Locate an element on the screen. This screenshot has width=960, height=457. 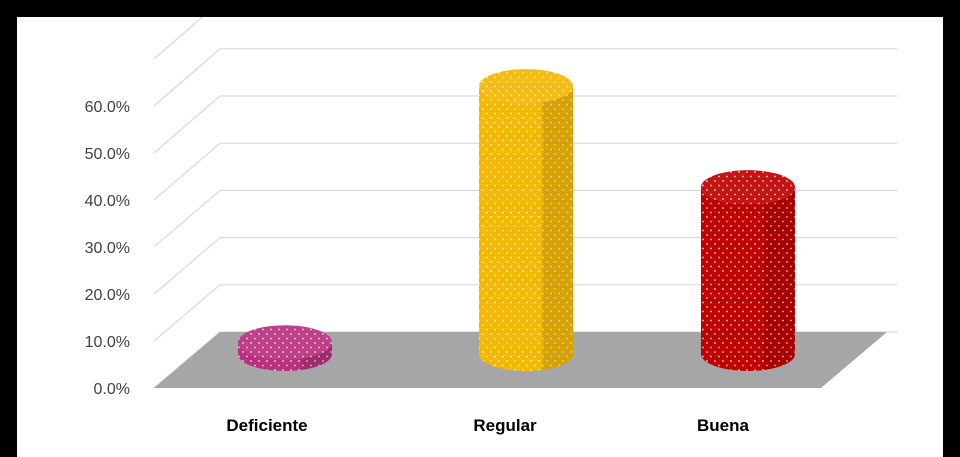
y-tick-label: 50.0% is located at coordinates (107, 154).